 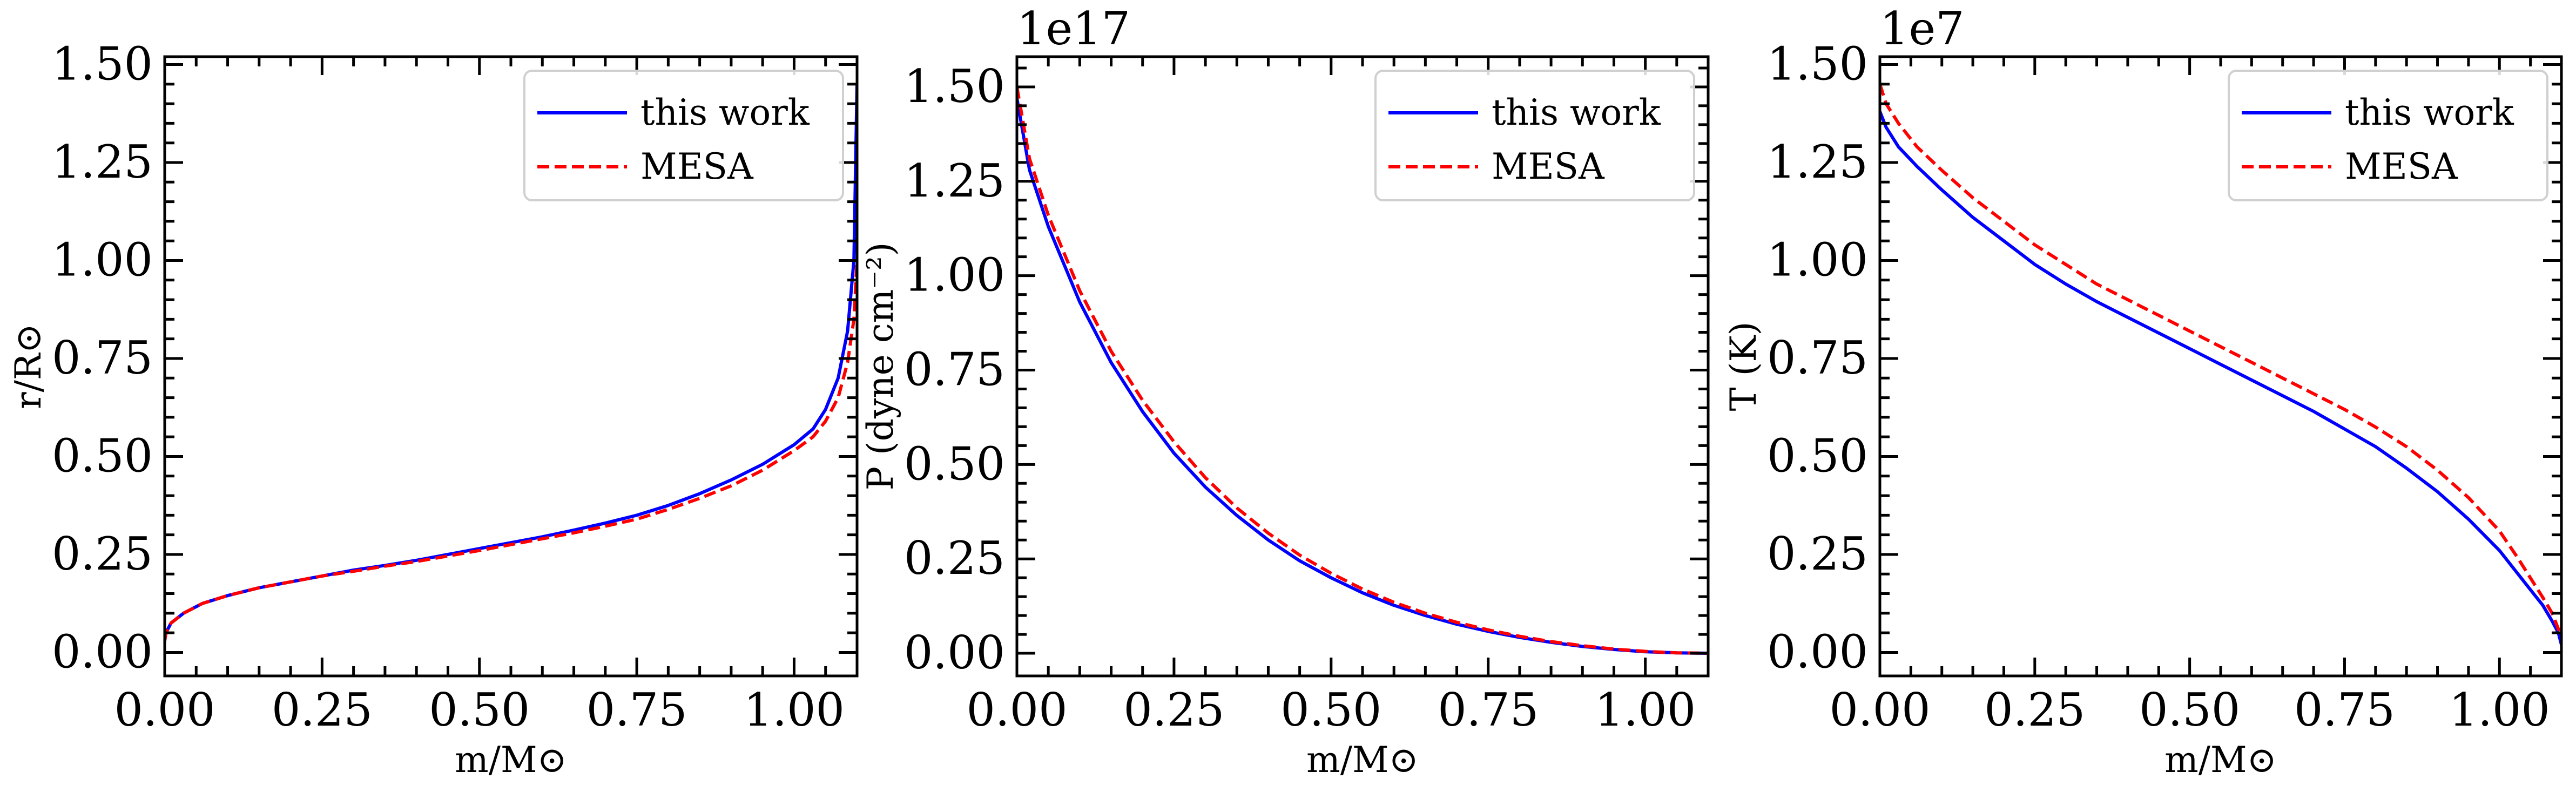 I want to click on temperature-x-tick-label: 0.50, so click(x=2189, y=709).